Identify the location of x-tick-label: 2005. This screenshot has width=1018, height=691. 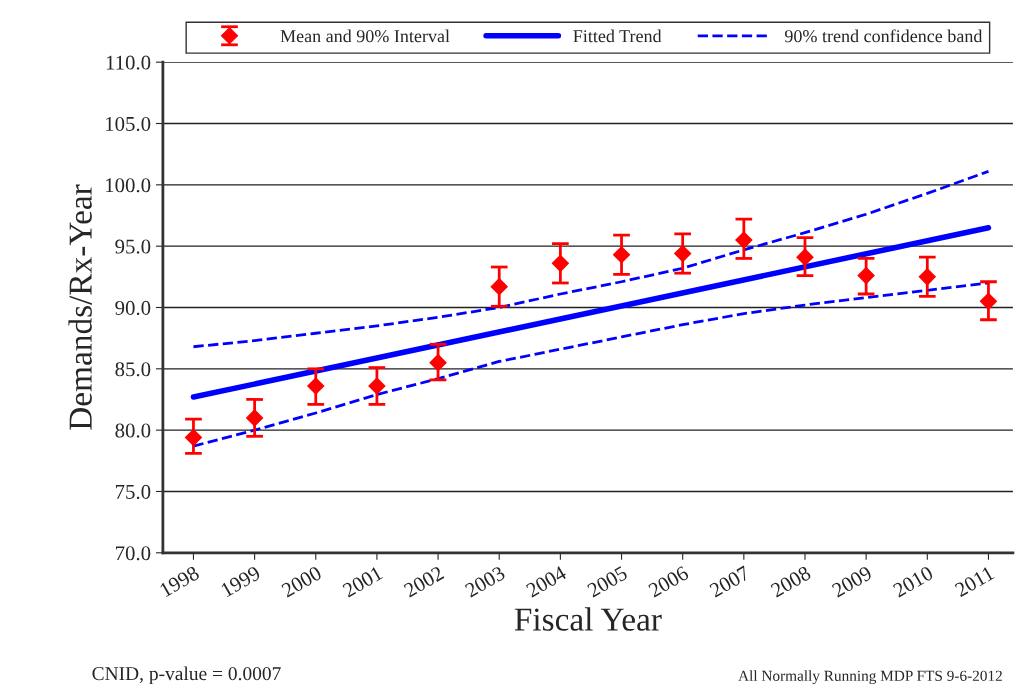
(607, 581).